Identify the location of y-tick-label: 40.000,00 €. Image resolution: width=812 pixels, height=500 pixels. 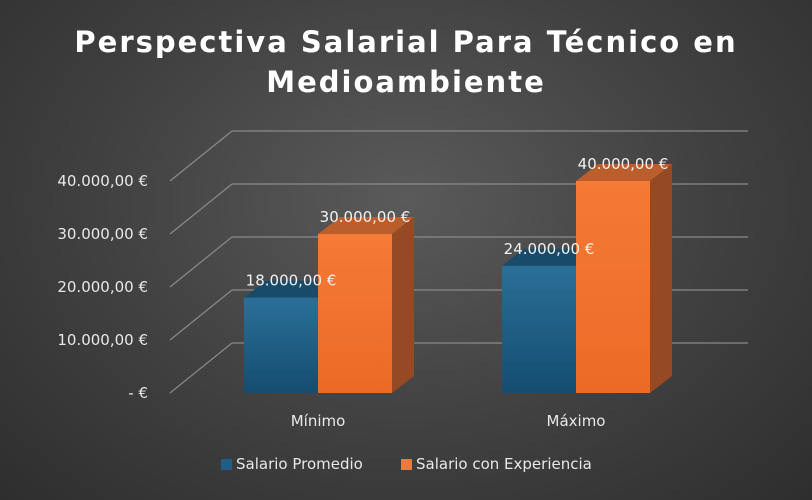
(102, 181).